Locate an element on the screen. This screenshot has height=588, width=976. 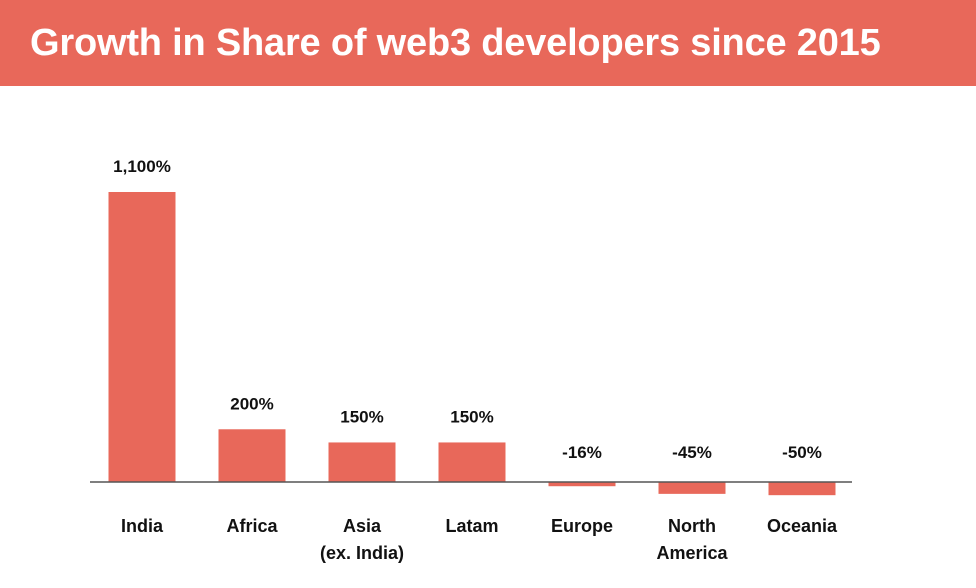
category-label-line: India is located at coordinates (142, 526).